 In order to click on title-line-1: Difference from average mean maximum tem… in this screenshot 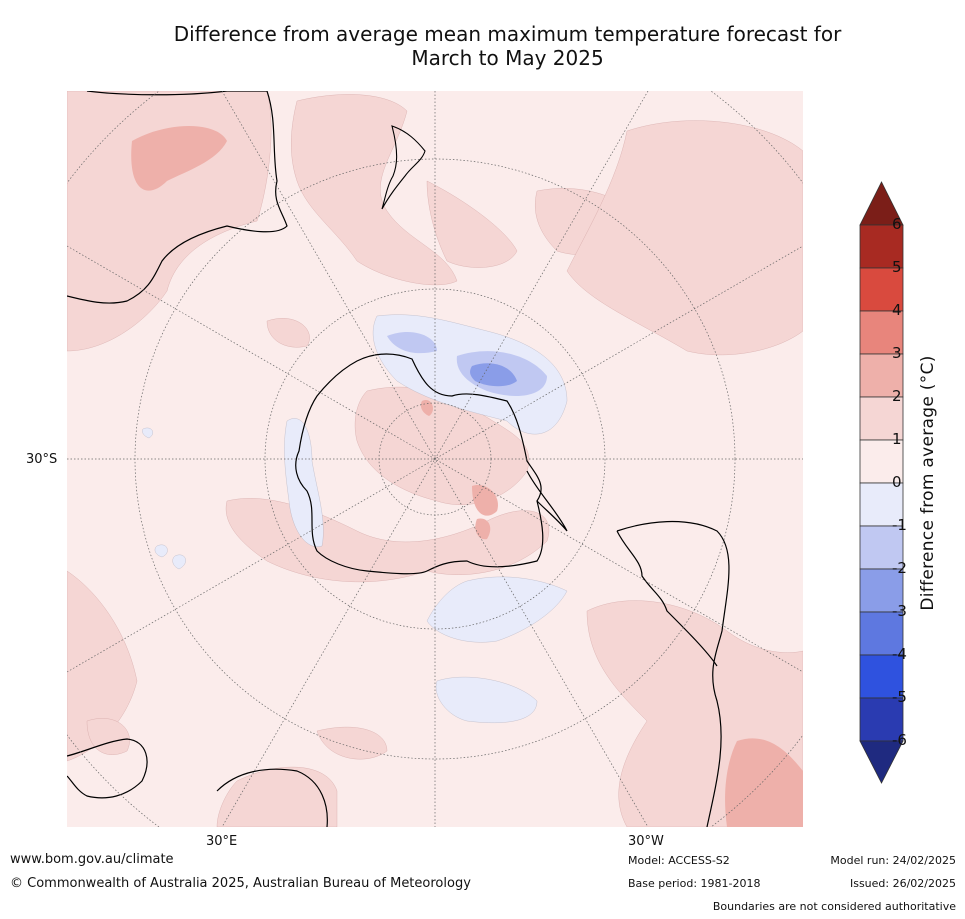, I will do `click(507, 34)`.